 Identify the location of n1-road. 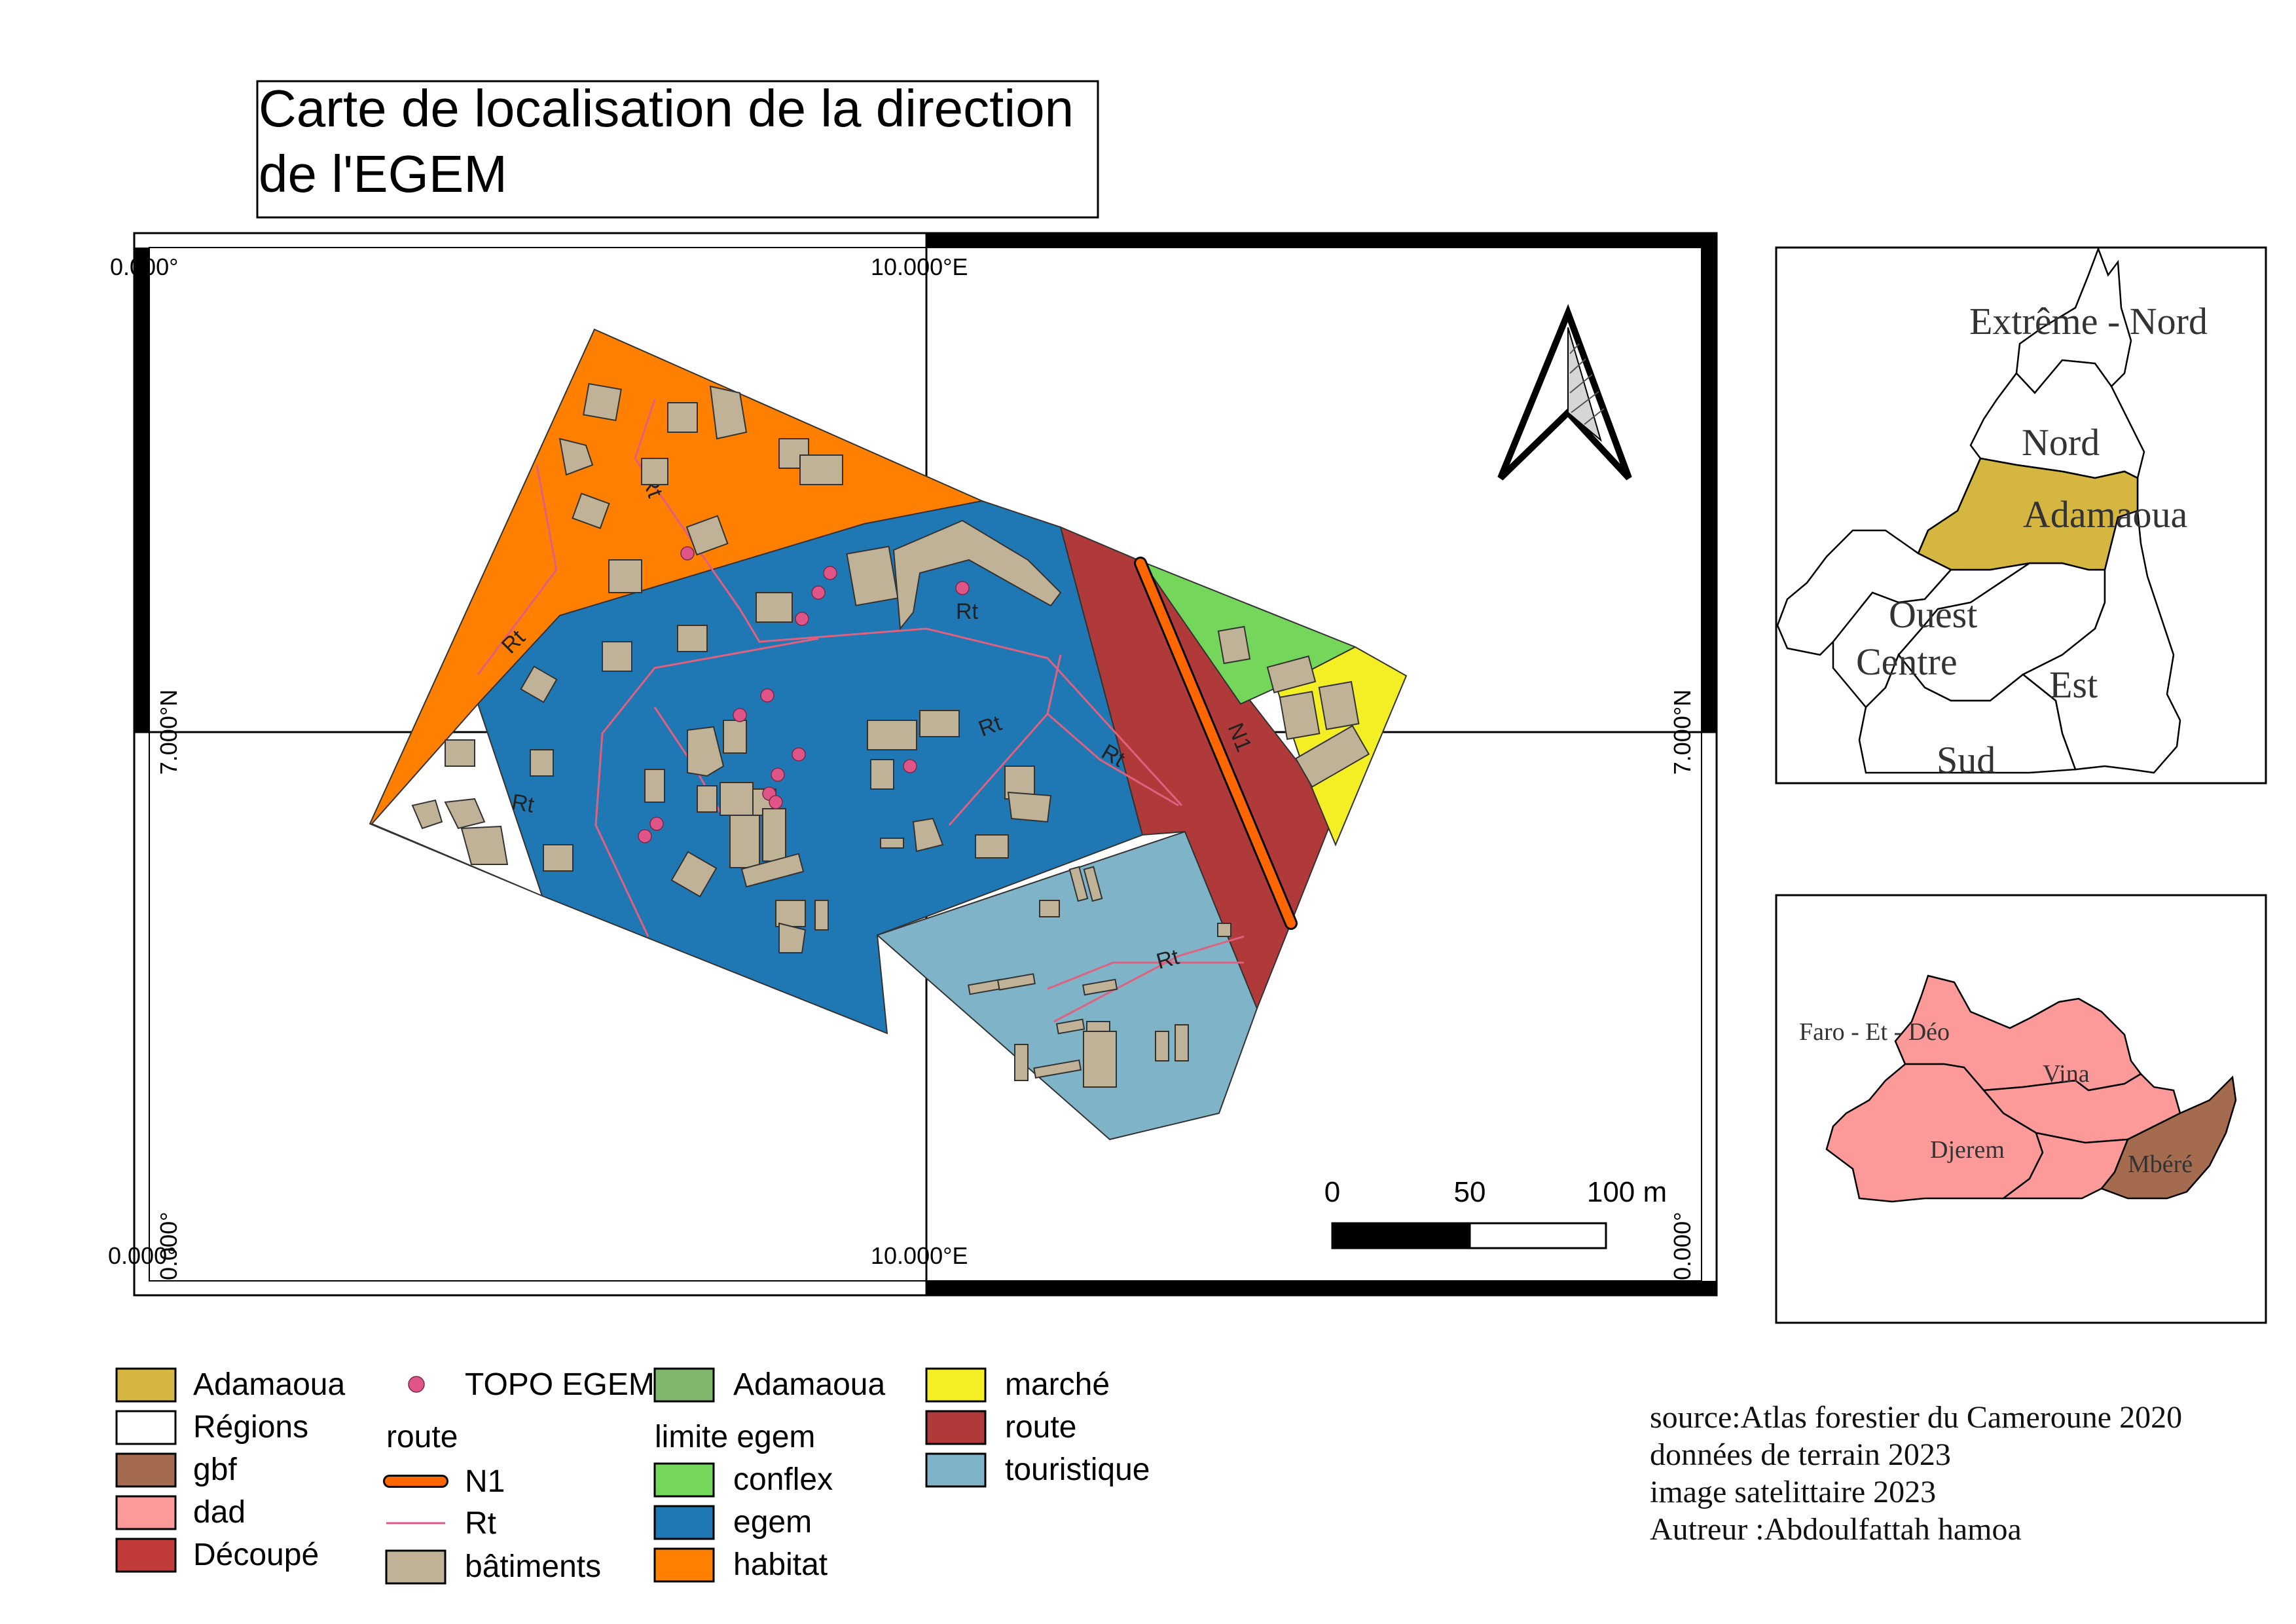
(1216, 743).